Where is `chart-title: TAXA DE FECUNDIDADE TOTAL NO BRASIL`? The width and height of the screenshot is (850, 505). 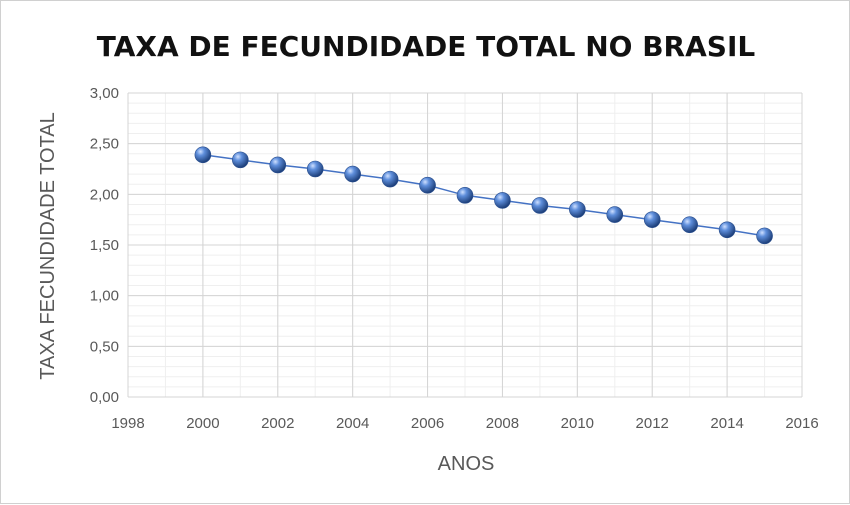
chart-title: TAXA DE FECUNDIDADE TOTAL NO BRASIL is located at coordinates (426, 46).